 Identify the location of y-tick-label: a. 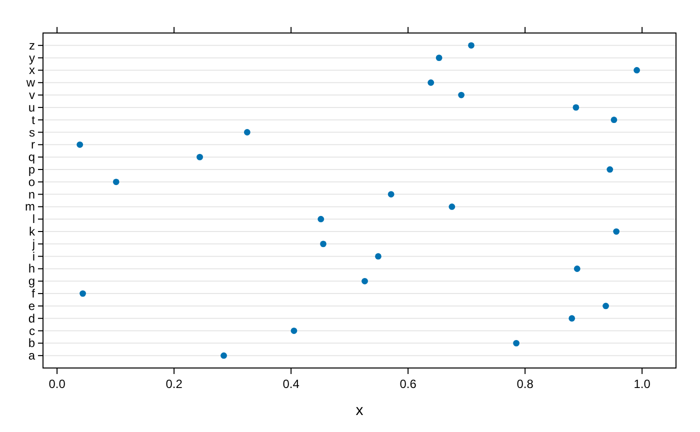
(32, 355).